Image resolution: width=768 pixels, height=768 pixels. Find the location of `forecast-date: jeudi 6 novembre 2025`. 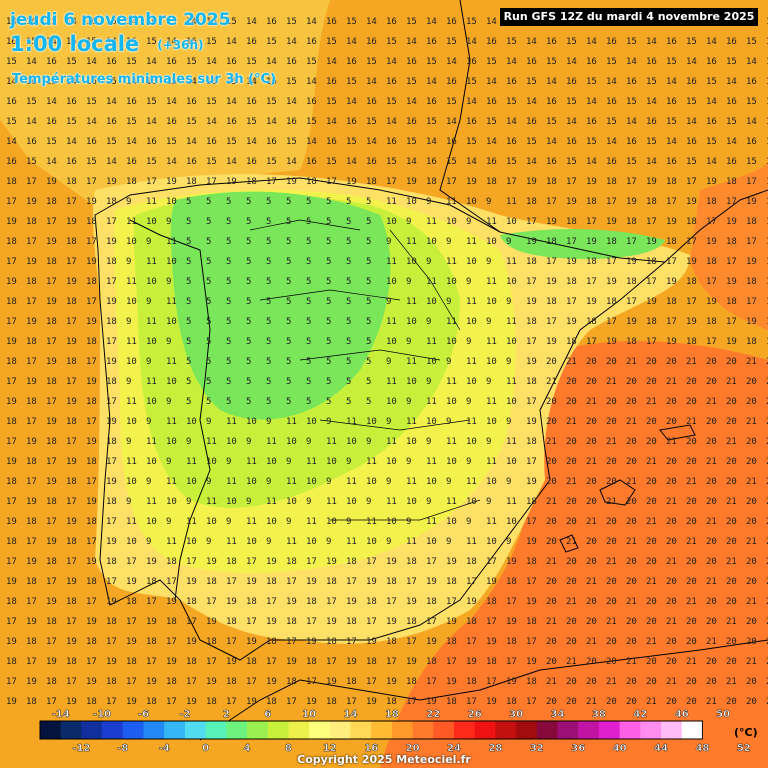

forecast-date: jeudi 6 novembre 2025 is located at coordinates (120, 20).